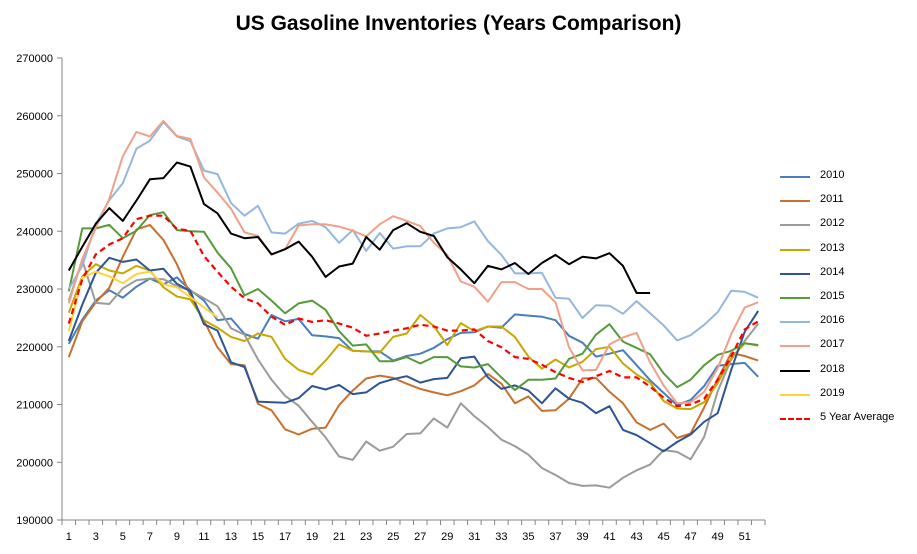 The width and height of the screenshot is (917, 554). Describe the element at coordinates (832, 320) in the screenshot. I see `legend-label: 2016` at that location.